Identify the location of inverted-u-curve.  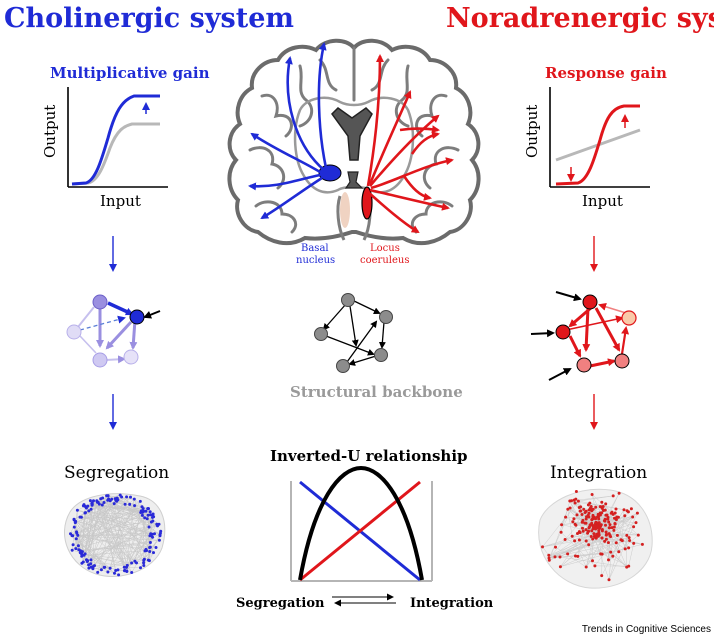
(361, 523).